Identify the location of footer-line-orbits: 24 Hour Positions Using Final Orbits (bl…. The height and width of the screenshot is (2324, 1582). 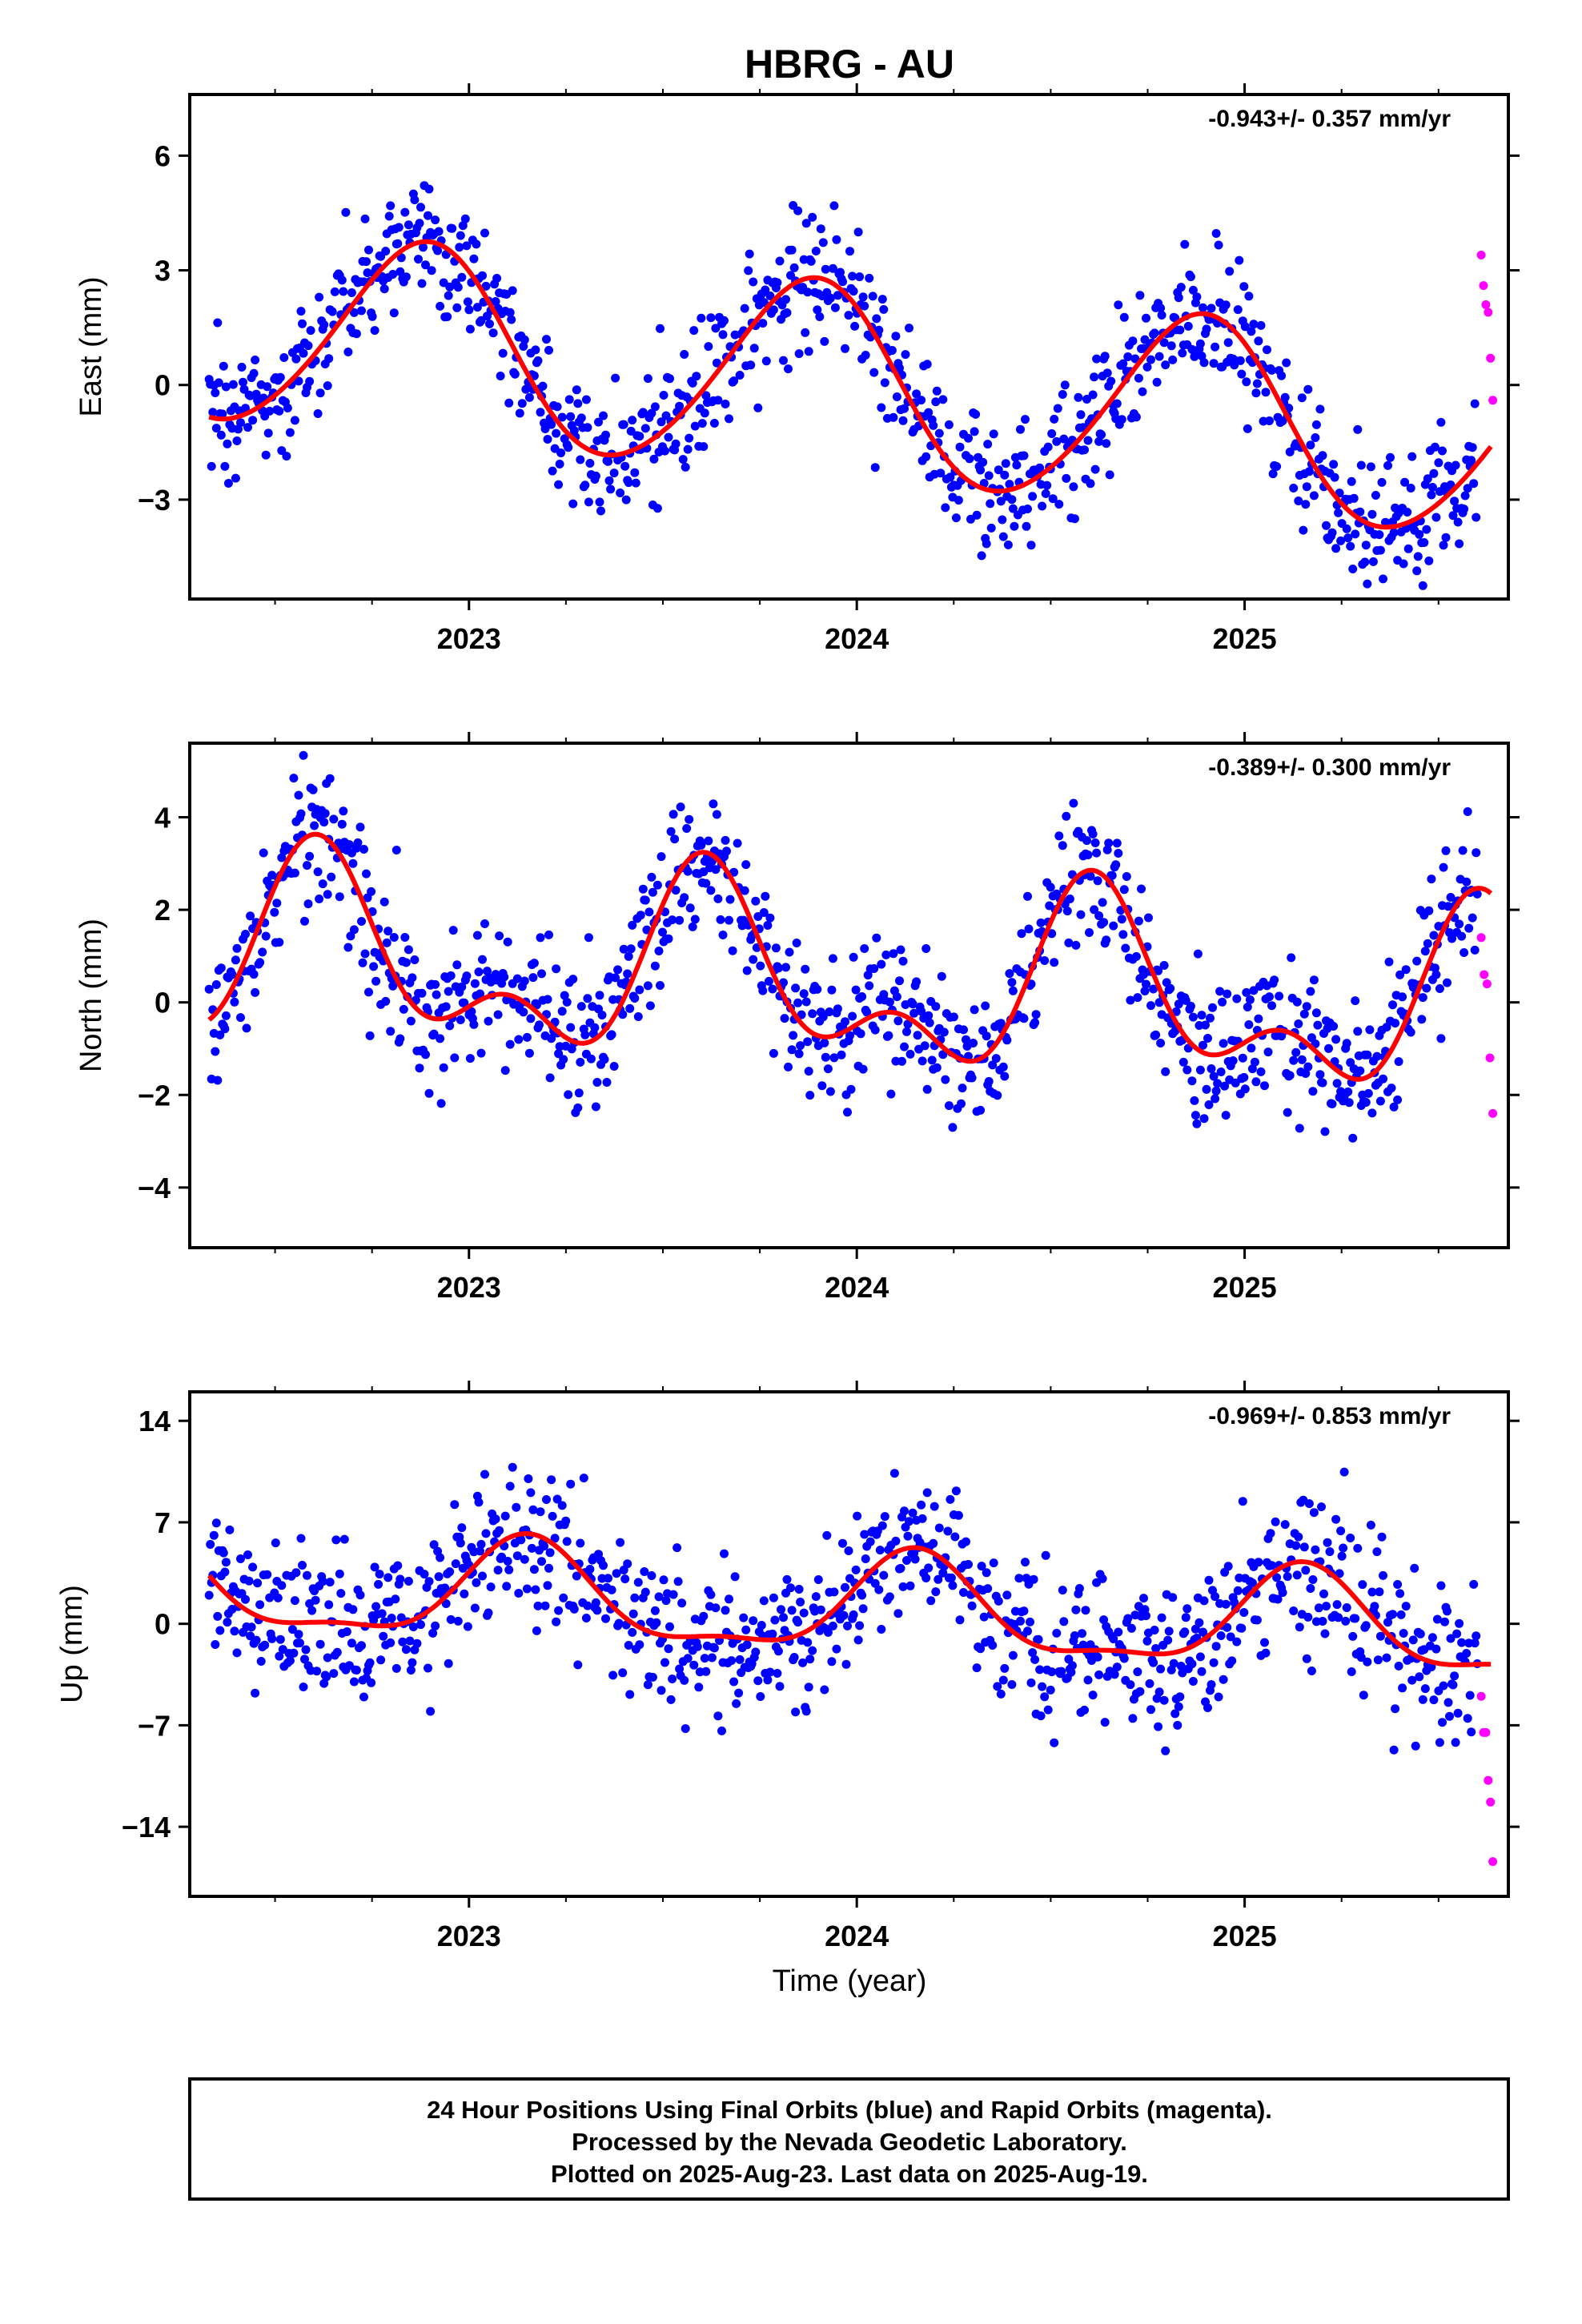
(849, 2110).